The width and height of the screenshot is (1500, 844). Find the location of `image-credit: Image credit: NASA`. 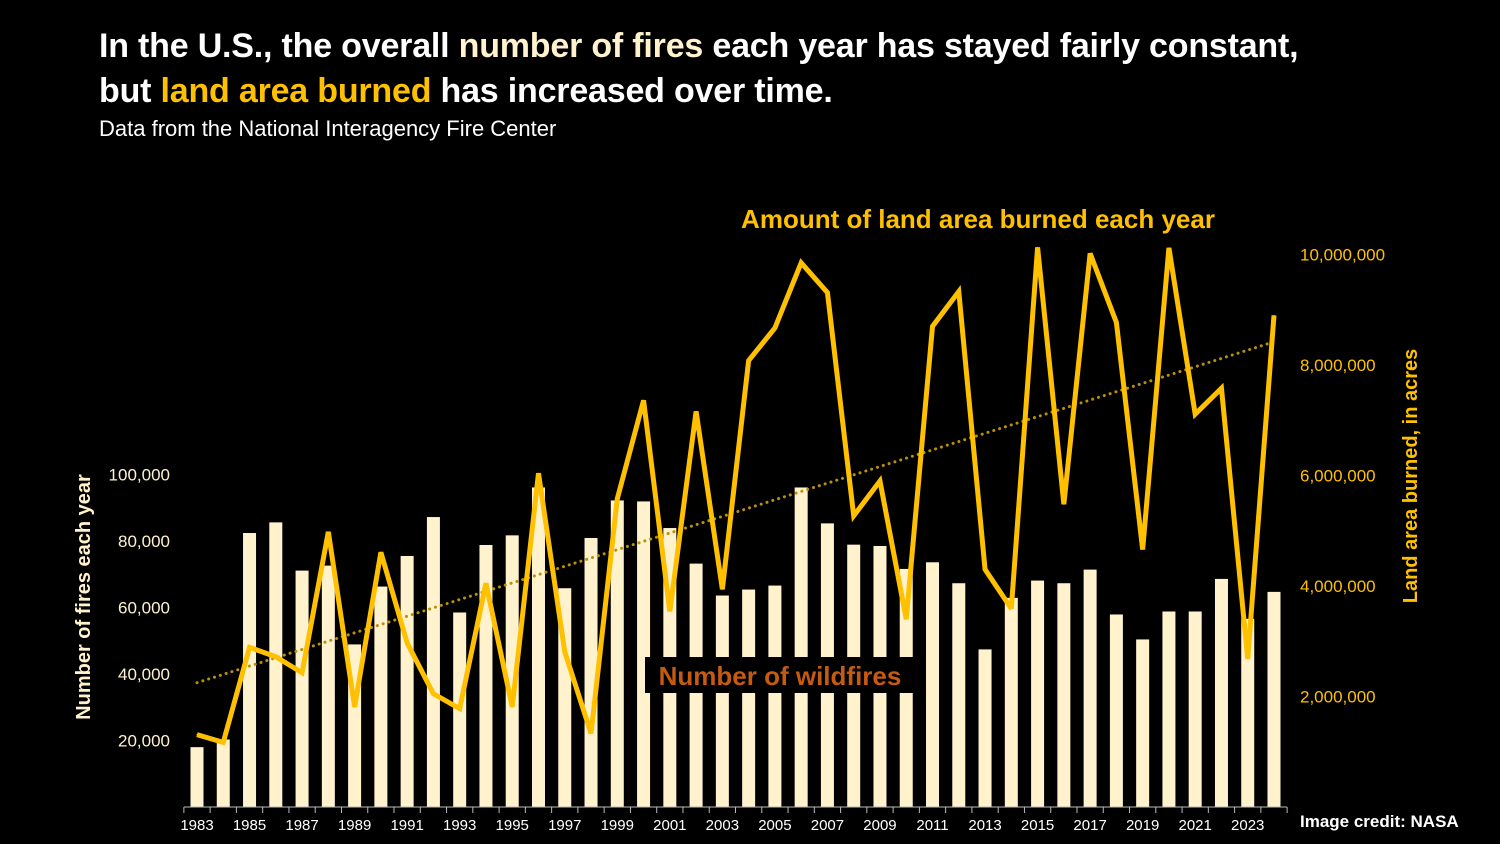

image-credit: Image credit: NASA is located at coordinates (1379, 821).